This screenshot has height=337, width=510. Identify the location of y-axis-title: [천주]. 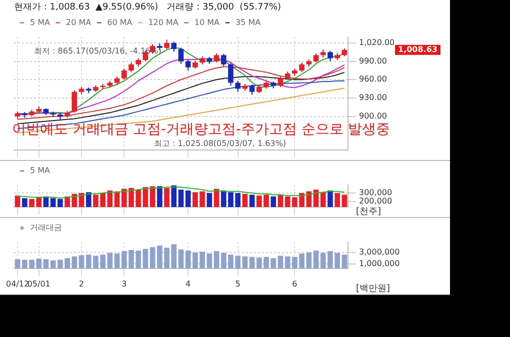
(369, 211).